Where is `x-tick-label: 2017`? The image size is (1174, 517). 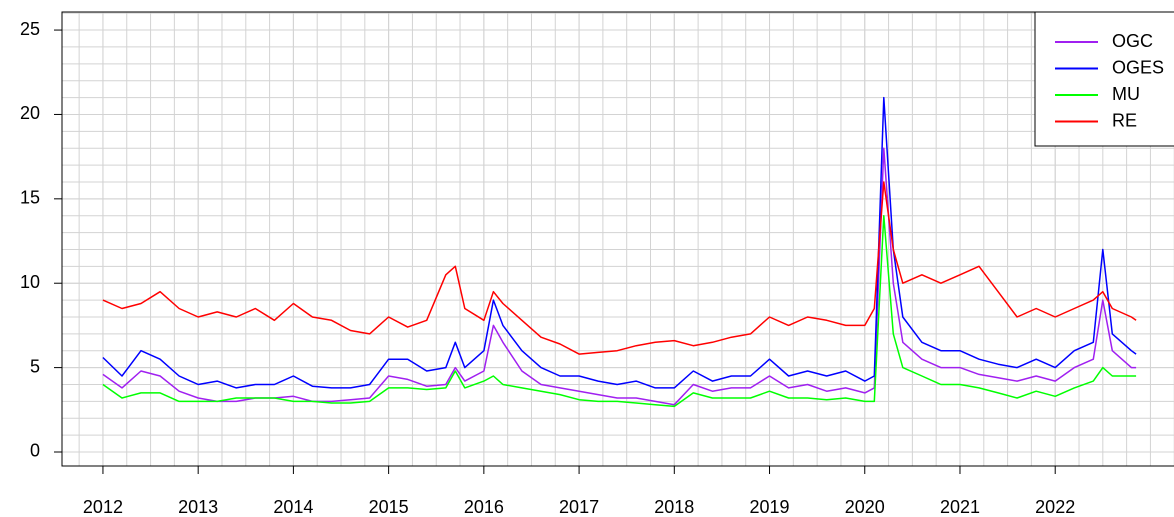 x-tick-label: 2017 is located at coordinates (579, 507).